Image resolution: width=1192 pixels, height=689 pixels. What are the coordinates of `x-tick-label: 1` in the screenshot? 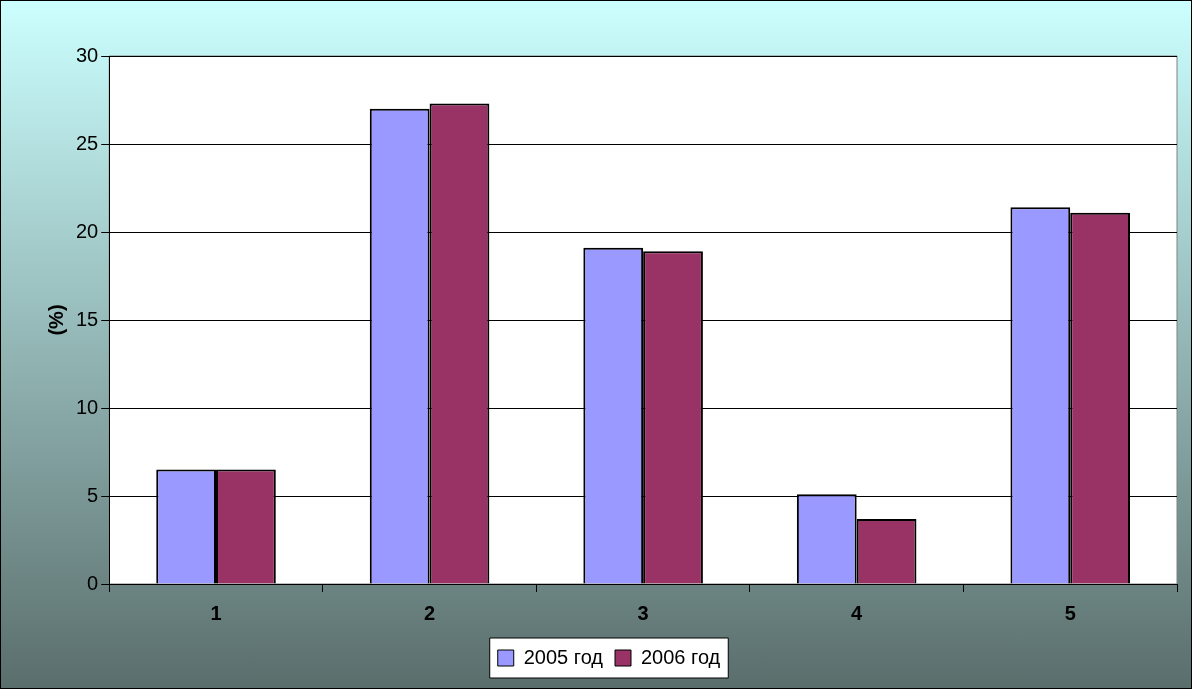 It's located at (216, 612).